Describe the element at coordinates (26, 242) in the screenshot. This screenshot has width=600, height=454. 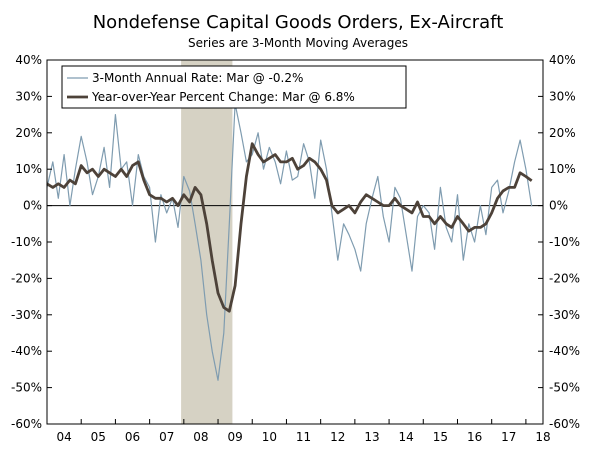
I see `y-tick-label-left: -10%` at that location.